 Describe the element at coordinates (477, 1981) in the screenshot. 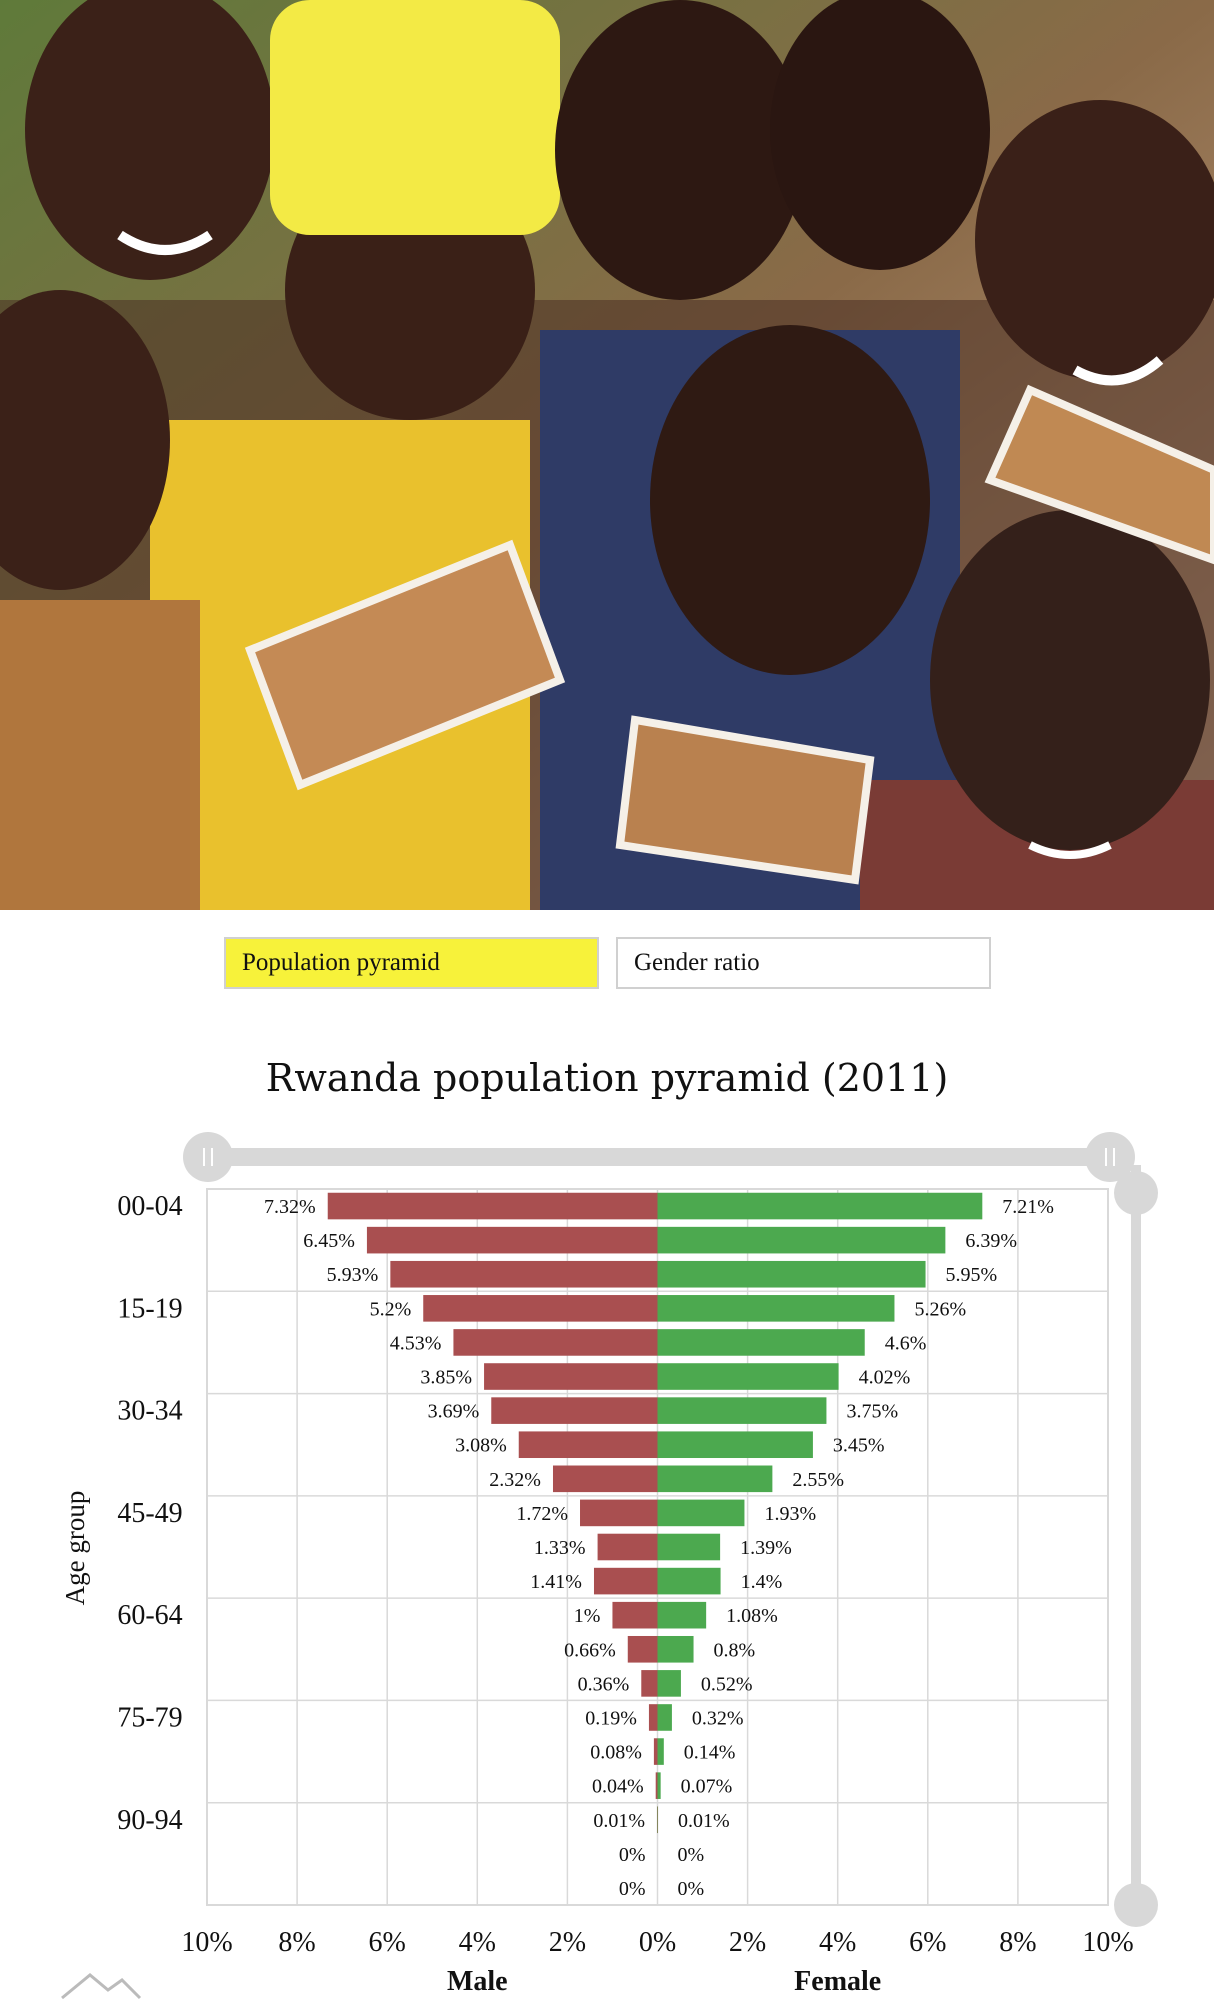

I see `male-axis-label: Male` at that location.